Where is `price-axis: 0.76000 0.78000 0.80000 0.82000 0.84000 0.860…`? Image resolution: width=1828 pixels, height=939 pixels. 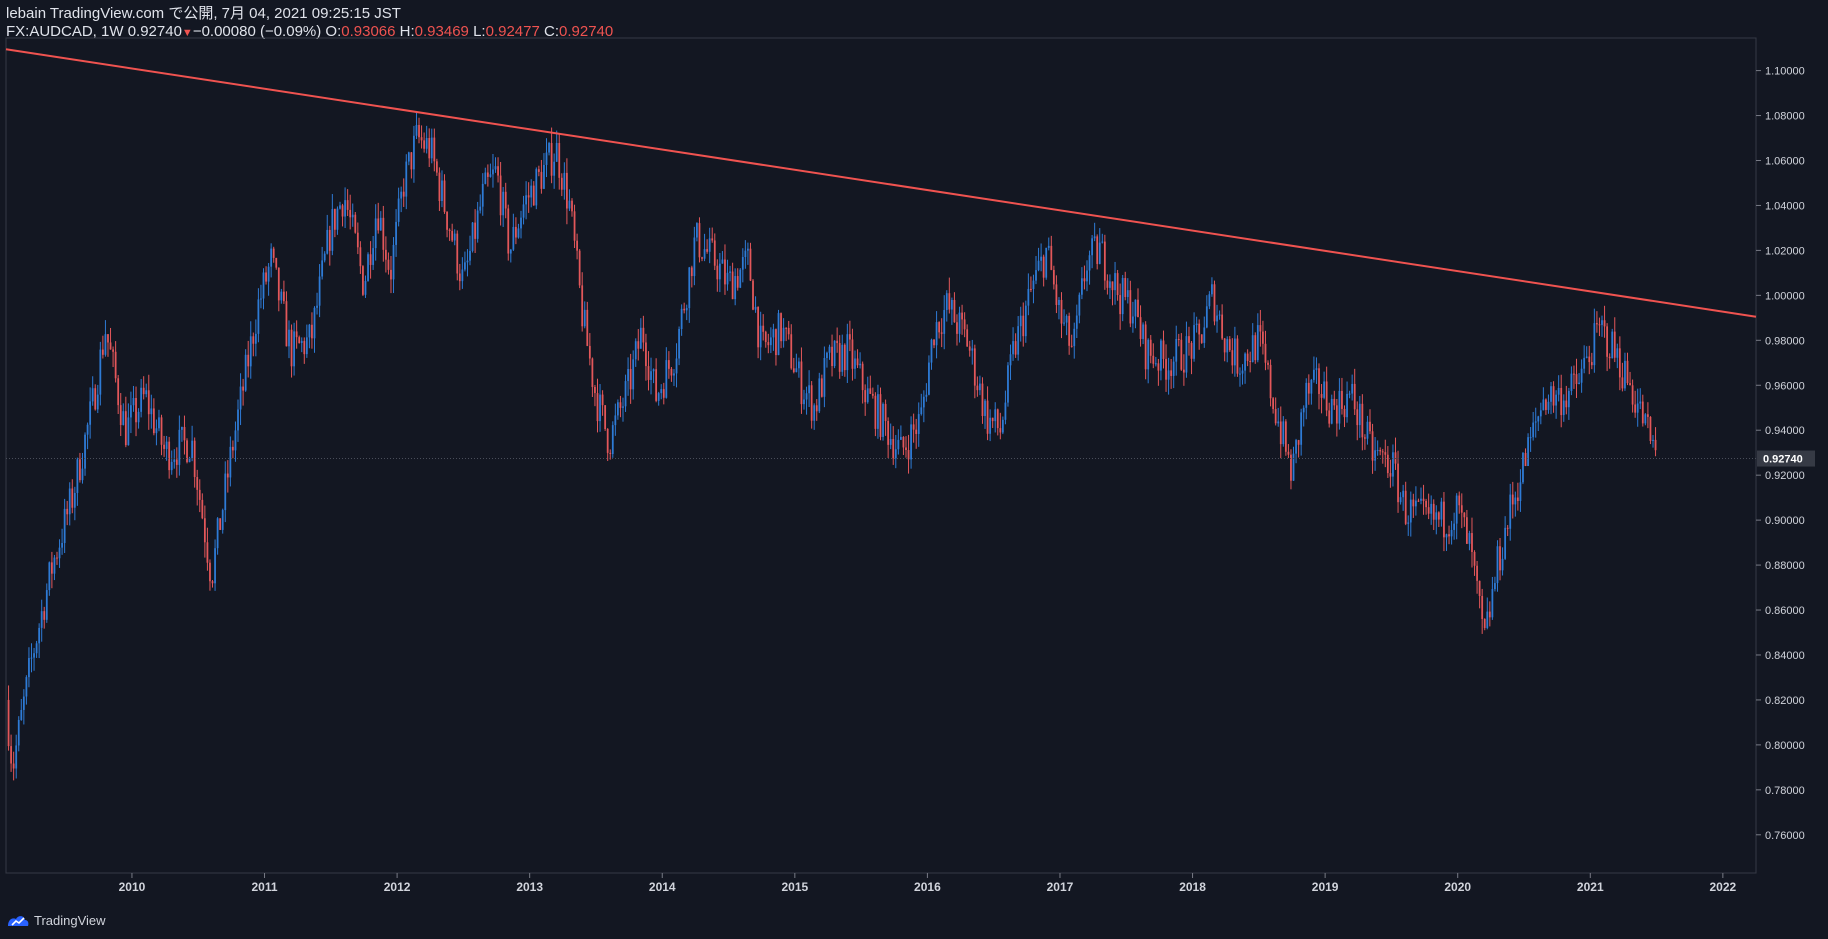 price-axis: 0.76000 0.78000 0.80000 0.82000 0.84000 0.860… is located at coordinates (1785, 454).